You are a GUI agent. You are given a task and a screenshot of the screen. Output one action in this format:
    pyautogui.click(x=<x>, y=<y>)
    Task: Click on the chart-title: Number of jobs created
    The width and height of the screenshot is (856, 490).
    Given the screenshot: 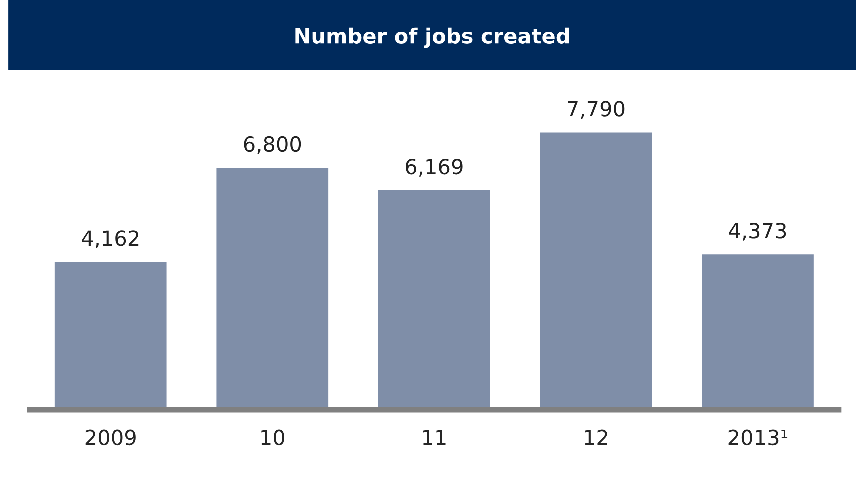 What is the action you would take?
    pyautogui.click(x=433, y=38)
    